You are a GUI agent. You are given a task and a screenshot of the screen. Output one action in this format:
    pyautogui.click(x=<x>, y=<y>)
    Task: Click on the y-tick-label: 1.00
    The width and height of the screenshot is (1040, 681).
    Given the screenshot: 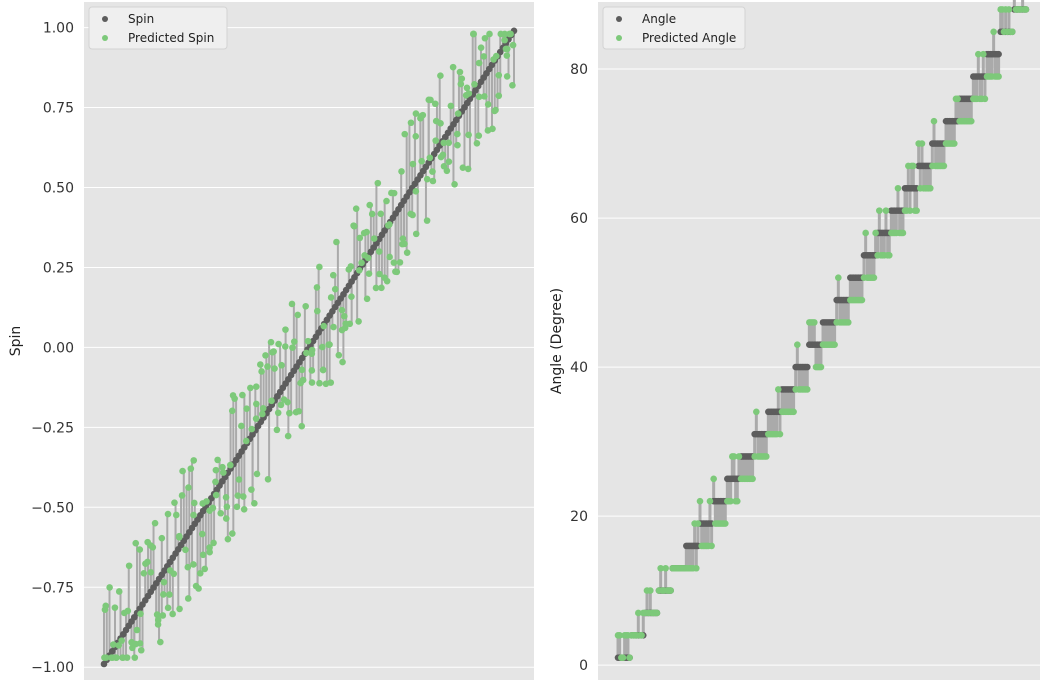 What is the action you would take?
    pyautogui.click(x=58, y=29)
    